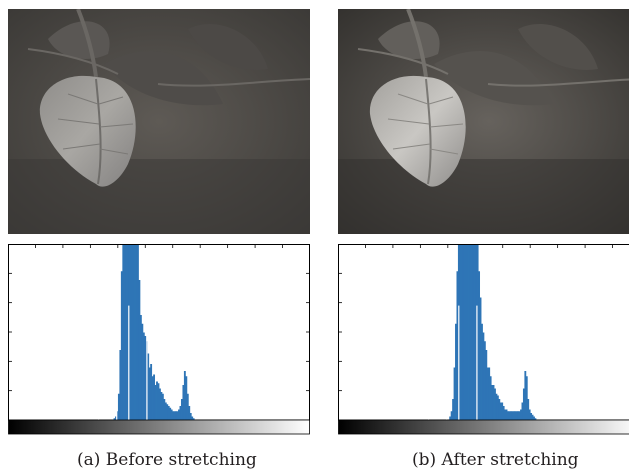 This screenshot has width=629, height=472. Describe the element at coordinates (167, 460) in the screenshot. I see `caption-a: (a) Before stretching` at that location.